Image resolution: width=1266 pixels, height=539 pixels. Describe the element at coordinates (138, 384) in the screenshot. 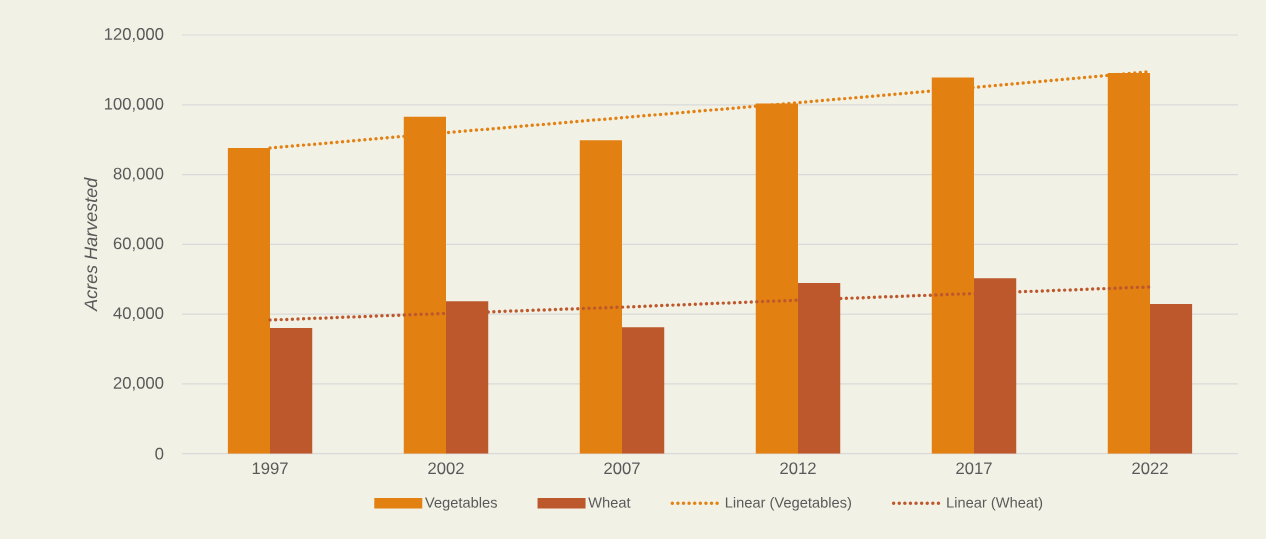

I see `y-tick-label: 20,000` at that location.